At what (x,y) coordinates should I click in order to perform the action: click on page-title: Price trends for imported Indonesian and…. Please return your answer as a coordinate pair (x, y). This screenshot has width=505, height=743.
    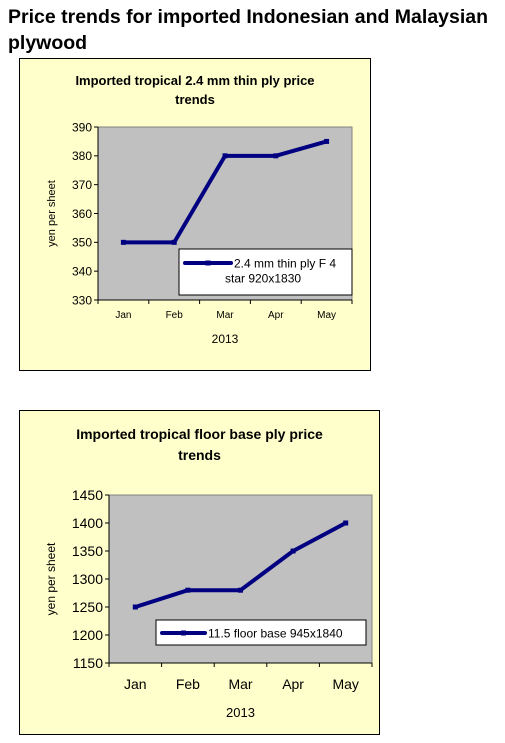
    Looking at the image, I should click on (255, 30).